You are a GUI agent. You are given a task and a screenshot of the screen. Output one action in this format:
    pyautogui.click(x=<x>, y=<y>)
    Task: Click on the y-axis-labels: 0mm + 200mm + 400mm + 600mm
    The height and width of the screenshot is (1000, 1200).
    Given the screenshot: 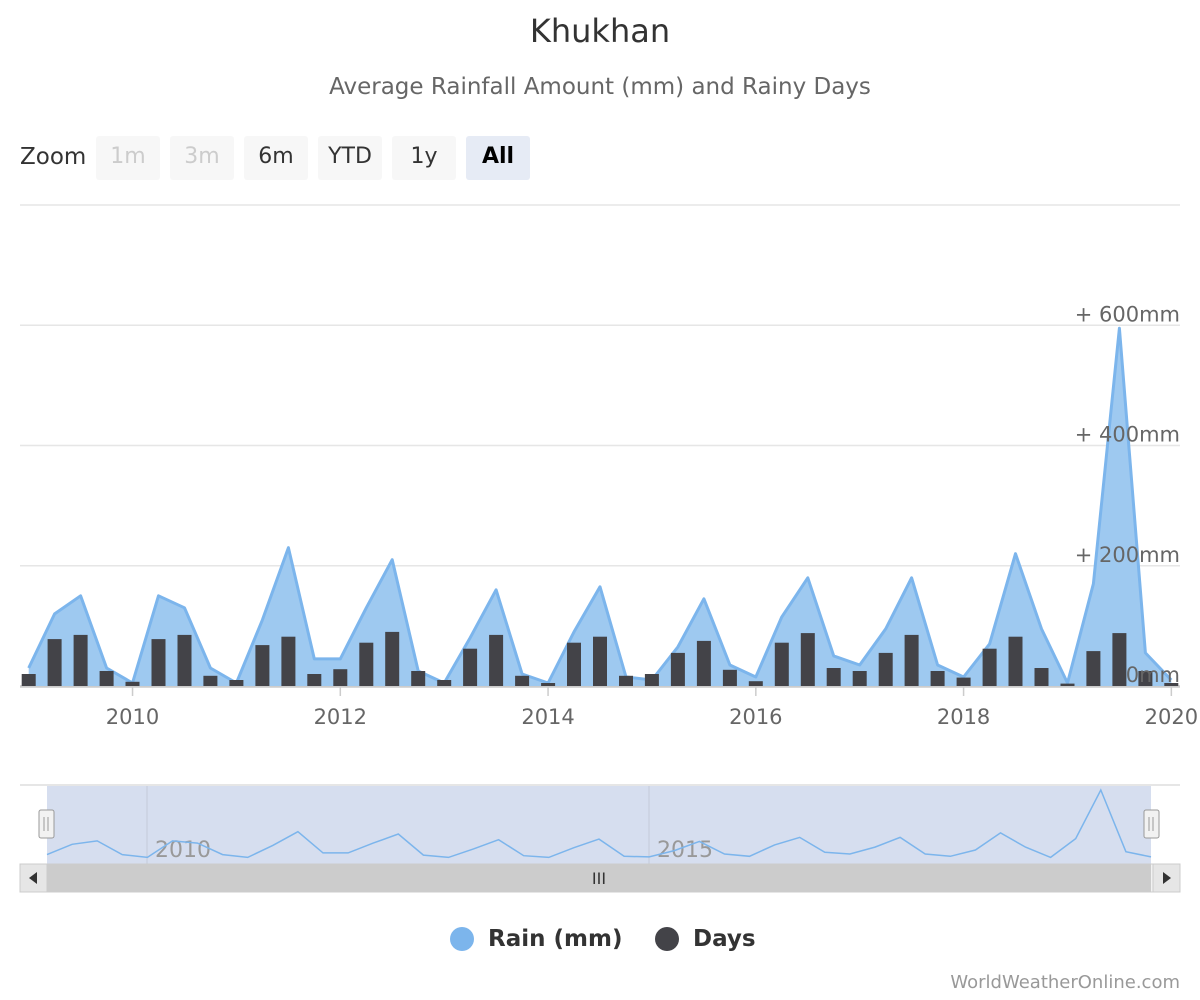 What is the action you would take?
    pyautogui.click(x=1127, y=494)
    